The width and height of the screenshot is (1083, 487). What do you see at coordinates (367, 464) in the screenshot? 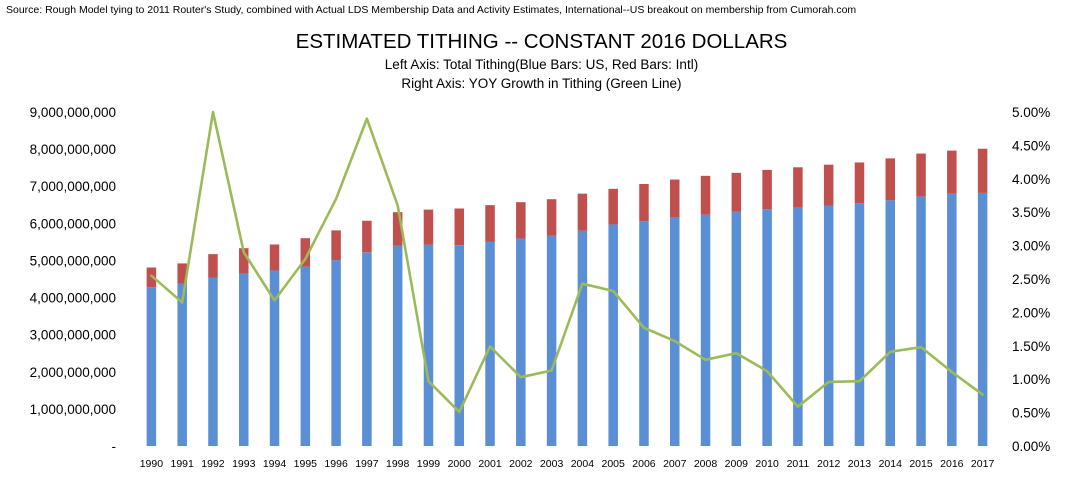
I see `category-label: 1997` at bounding box center [367, 464].